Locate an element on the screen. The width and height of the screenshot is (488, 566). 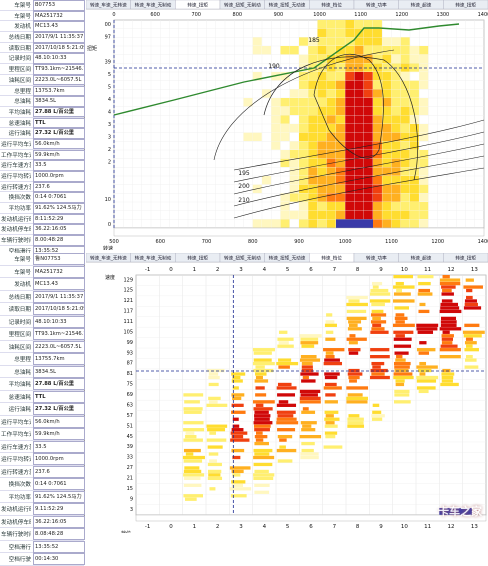
x-tick-label: 13 is located at coordinates (474, 270).